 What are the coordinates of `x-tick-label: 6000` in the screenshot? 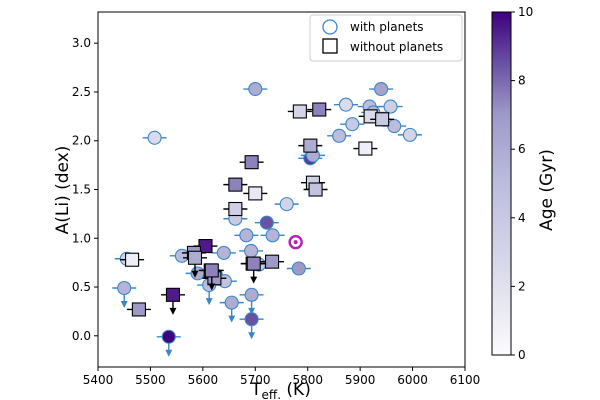 It's located at (412, 380).